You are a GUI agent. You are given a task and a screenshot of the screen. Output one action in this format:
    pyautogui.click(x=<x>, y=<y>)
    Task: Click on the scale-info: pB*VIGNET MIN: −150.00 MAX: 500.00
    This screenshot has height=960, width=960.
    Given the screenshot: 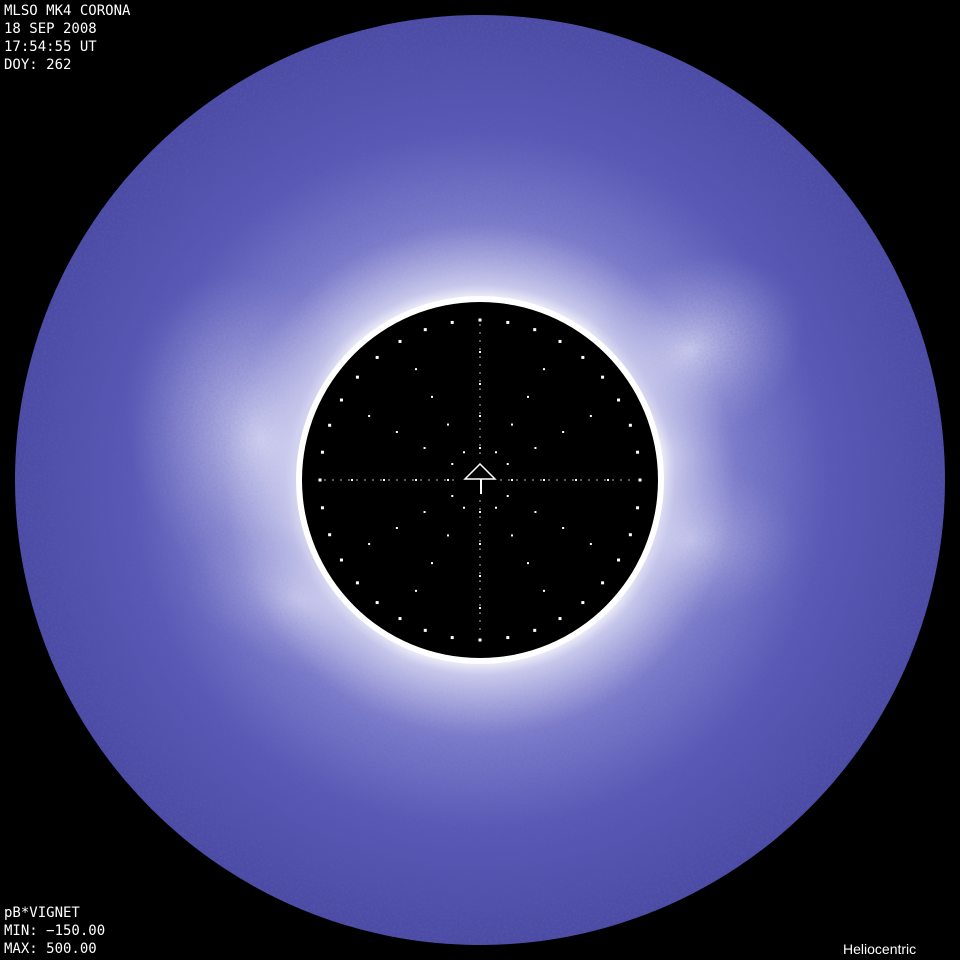 What is the action you would take?
    pyautogui.click(x=54, y=931)
    